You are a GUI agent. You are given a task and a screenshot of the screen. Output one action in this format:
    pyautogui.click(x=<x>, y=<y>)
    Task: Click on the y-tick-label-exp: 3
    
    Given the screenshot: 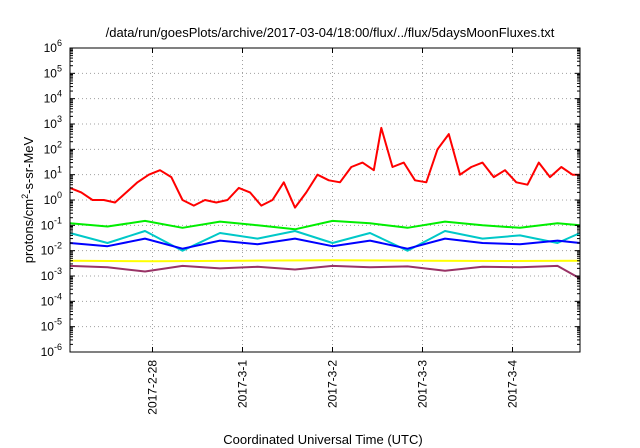 What is the action you would take?
    pyautogui.click(x=59, y=119)
    